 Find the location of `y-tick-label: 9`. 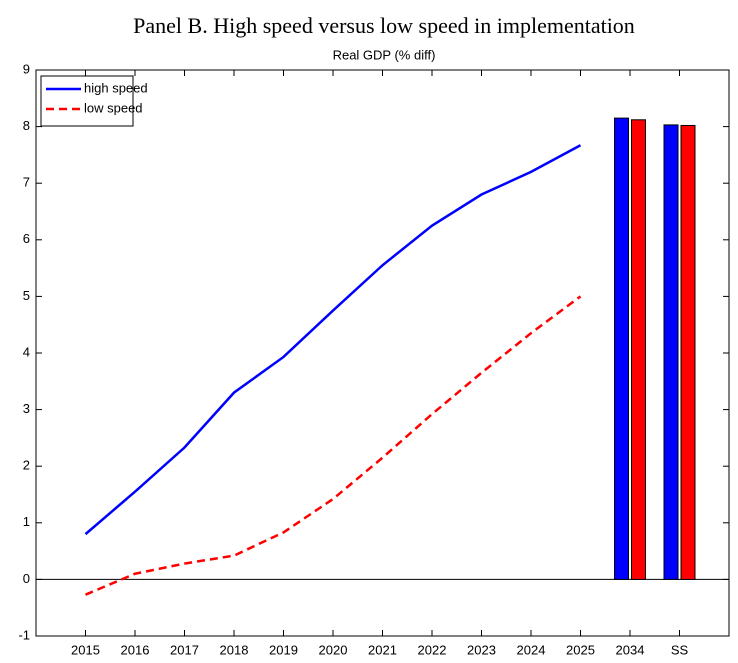

y-tick-label: 9 is located at coordinates (26, 68).